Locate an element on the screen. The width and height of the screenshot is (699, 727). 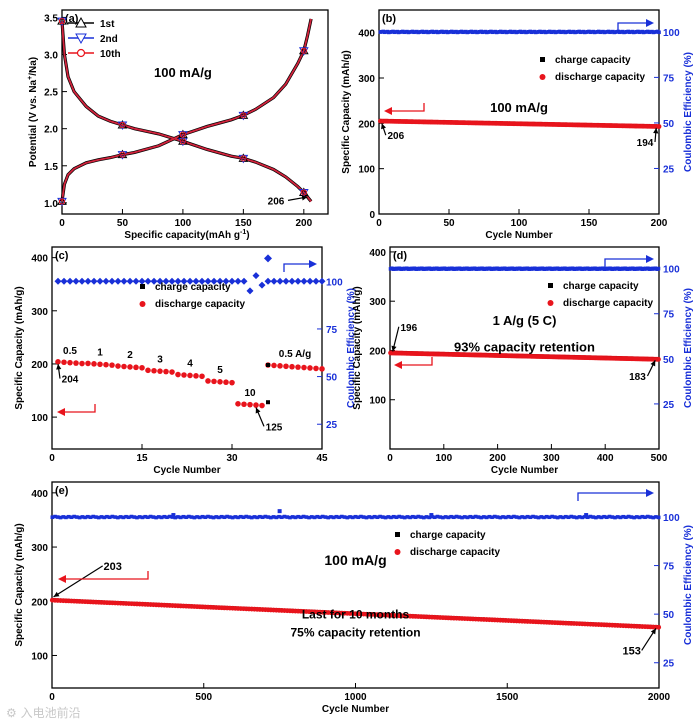
x-axis-label: Cycle Number is located at coordinates (524, 470).